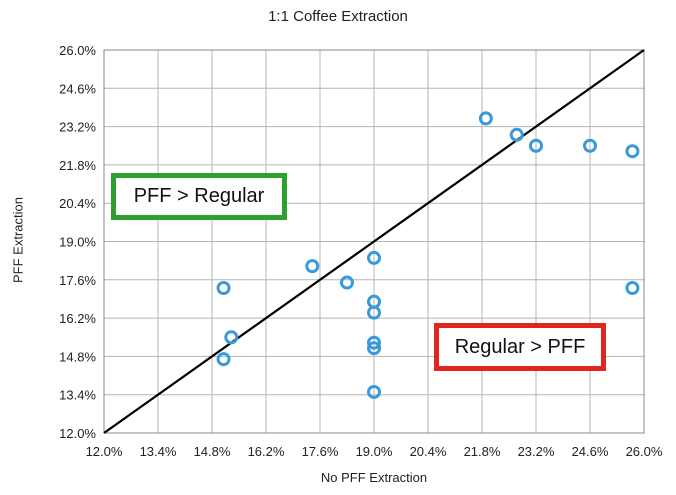  I want to click on x-tick-label: 21.8%, so click(482, 451).